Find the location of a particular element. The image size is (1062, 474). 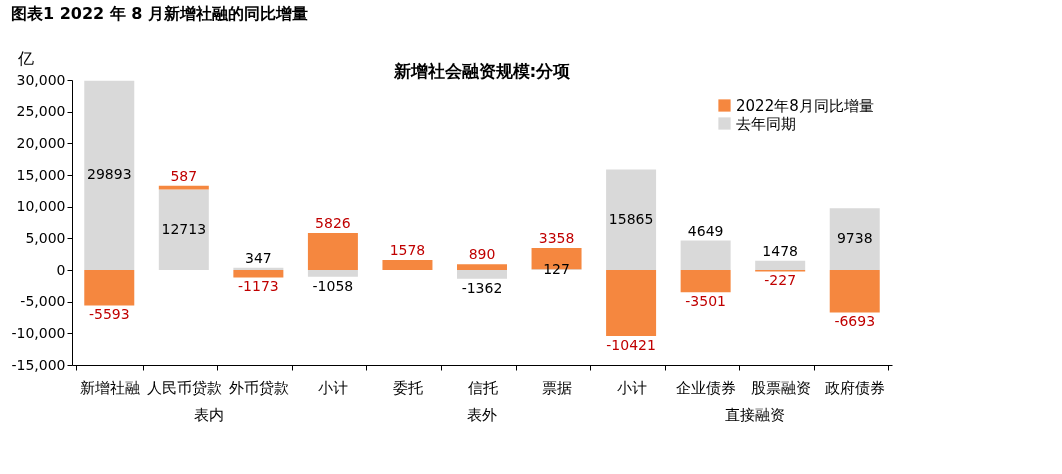

legend-label: 去年同期 is located at coordinates (766, 123).